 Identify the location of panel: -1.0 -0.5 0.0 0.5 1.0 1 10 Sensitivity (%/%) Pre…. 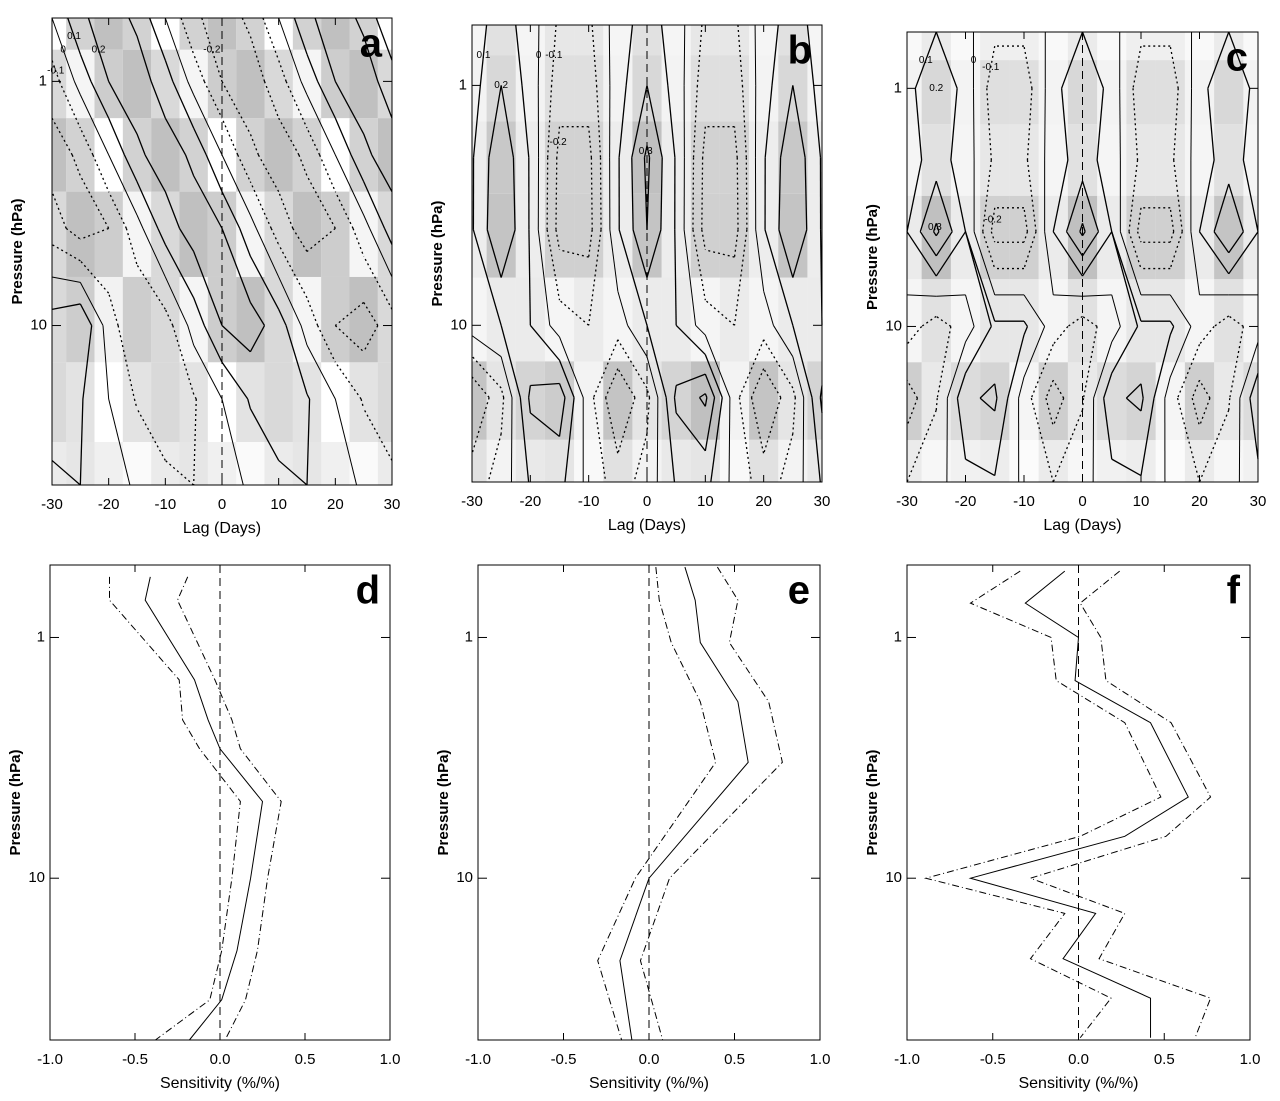
(1062, 828).